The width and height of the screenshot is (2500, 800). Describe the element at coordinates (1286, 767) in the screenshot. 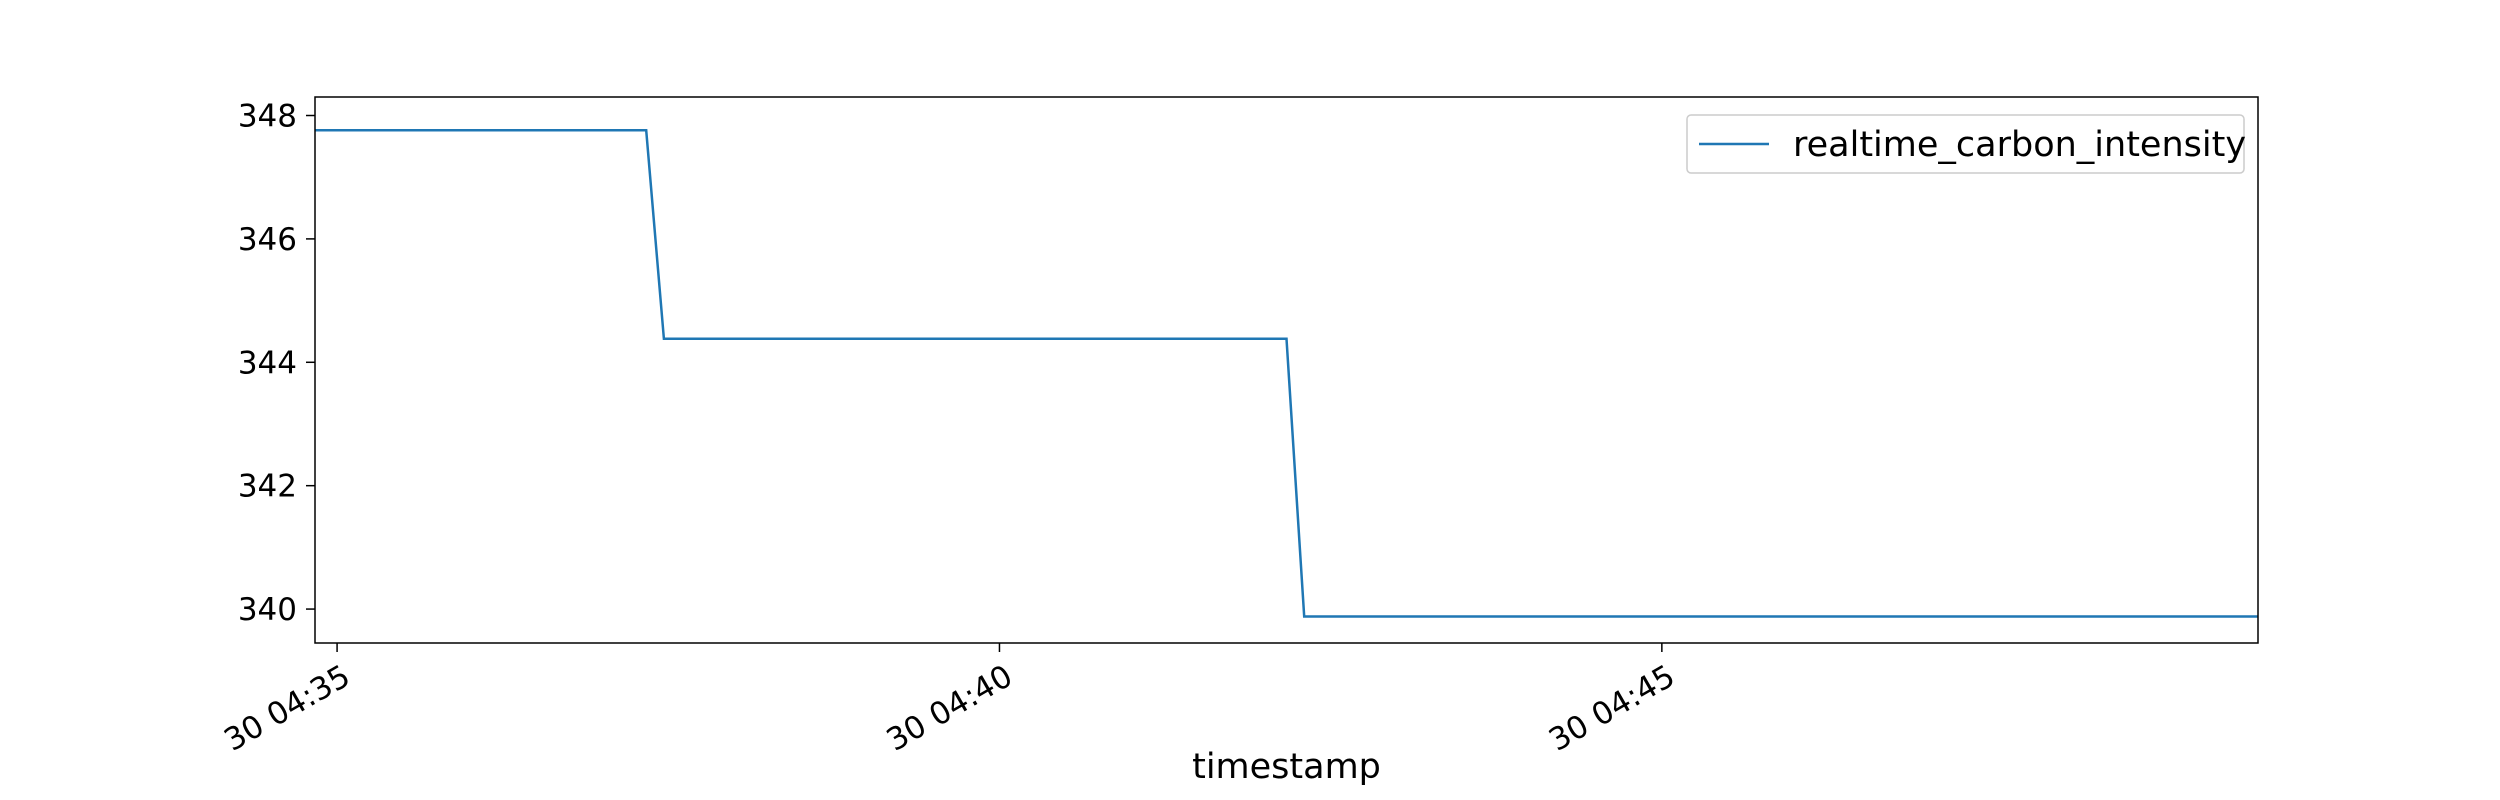

I see `x-axis-label: timestamp` at that location.